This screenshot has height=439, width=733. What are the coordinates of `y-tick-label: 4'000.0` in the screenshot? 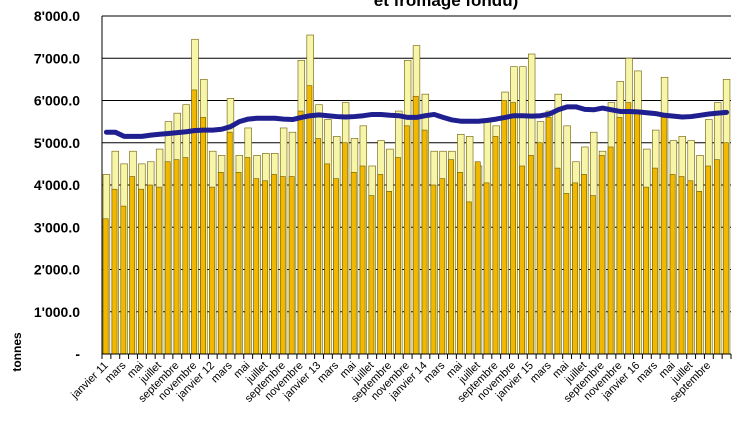 It's located at (57, 185).